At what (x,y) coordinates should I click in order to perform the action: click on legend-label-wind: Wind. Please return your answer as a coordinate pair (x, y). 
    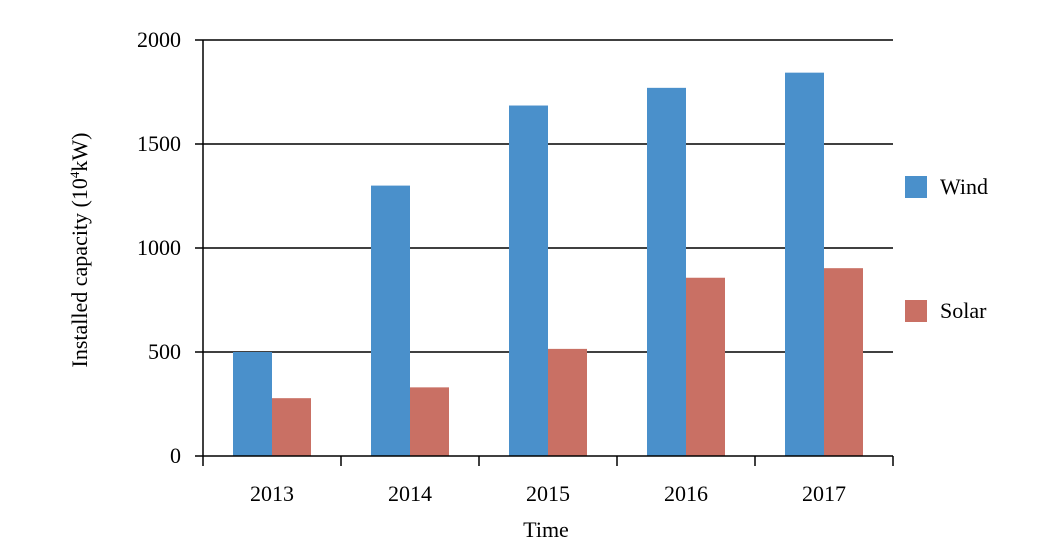
    Looking at the image, I should click on (964, 186).